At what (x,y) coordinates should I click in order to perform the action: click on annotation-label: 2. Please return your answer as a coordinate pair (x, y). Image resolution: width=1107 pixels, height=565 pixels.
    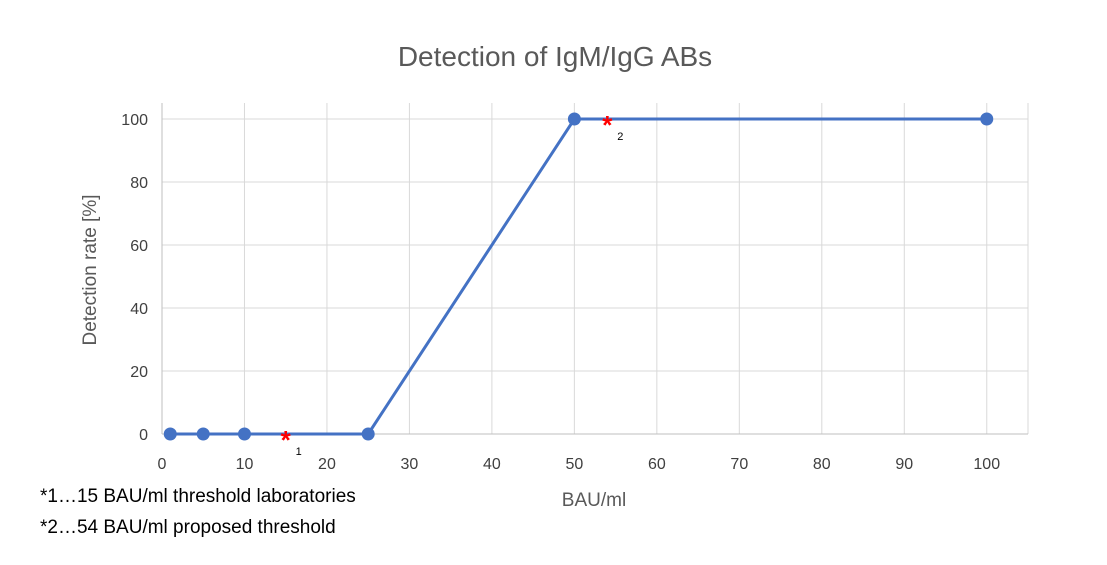
    Looking at the image, I should click on (620, 137).